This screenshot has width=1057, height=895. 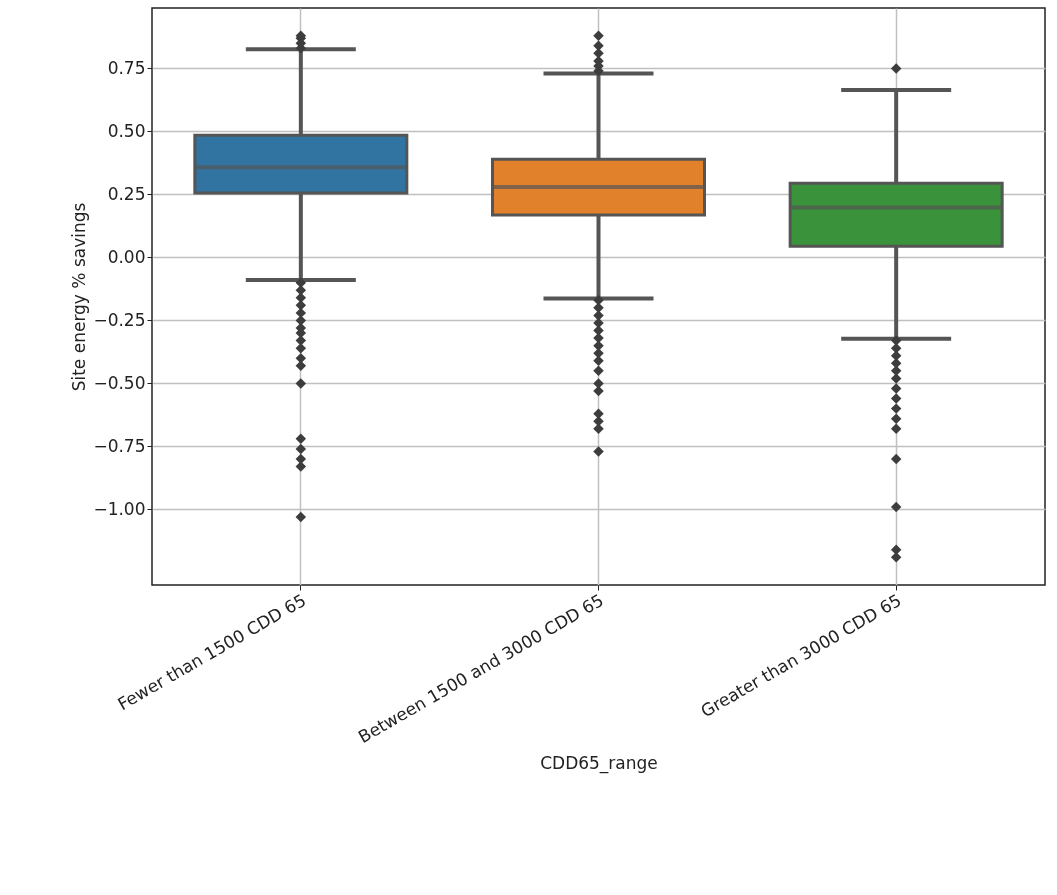 I want to click on y-tick-label: −0.25, so click(x=119, y=319).